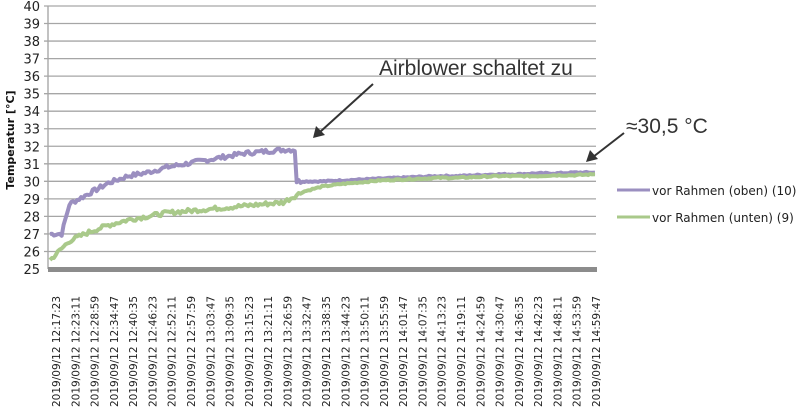 This screenshot has width=800, height=412. What do you see at coordinates (31, 252) in the screenshot?
I see `y-tick-label: 26` at bounding box center [31, 252].